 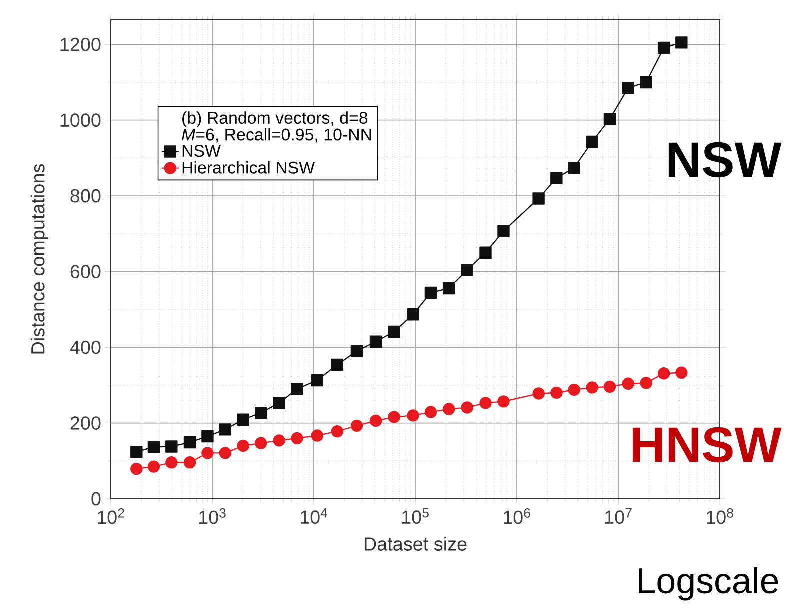 What do you see at coordinates (80, 45) in the screenshot?
I see `y-tick-label: 1200` at bounding box center [80, 45].